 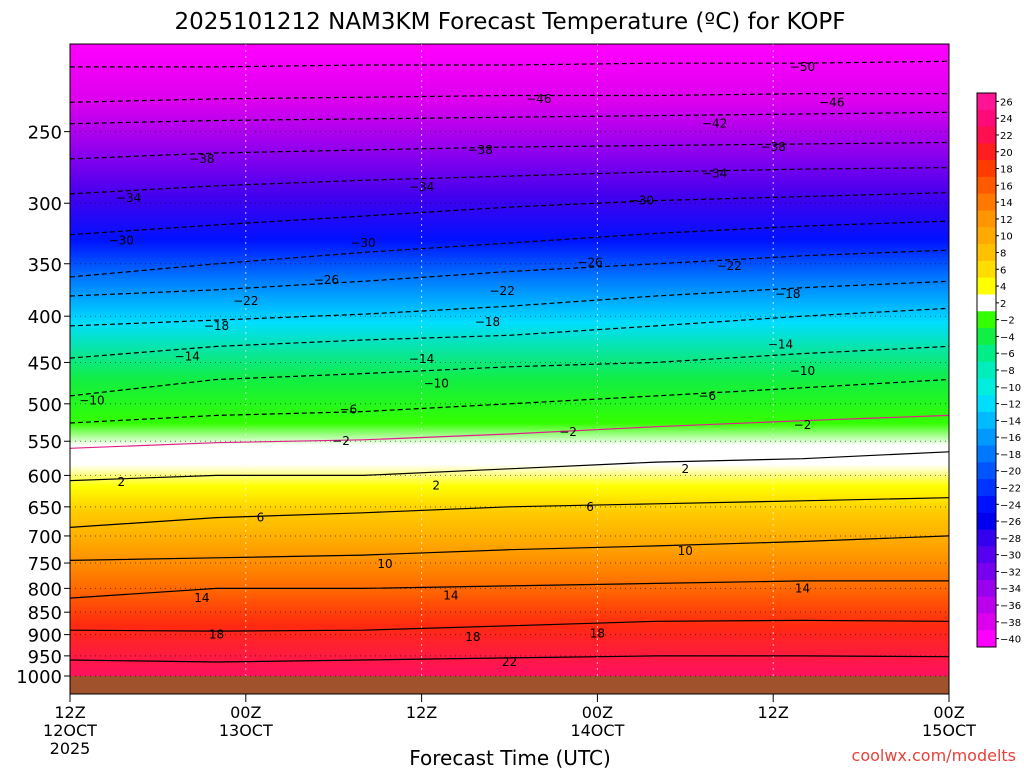 What do you see at coordinates (1010, 539) in the screenshot?
I see `colorbar-label: −28` at bounding box center [1010, 539].